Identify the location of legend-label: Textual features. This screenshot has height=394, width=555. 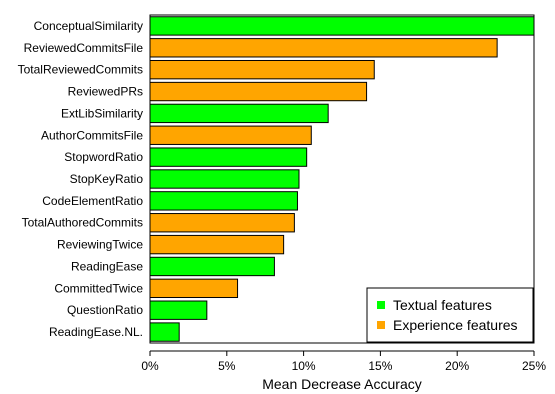
(442, 305).